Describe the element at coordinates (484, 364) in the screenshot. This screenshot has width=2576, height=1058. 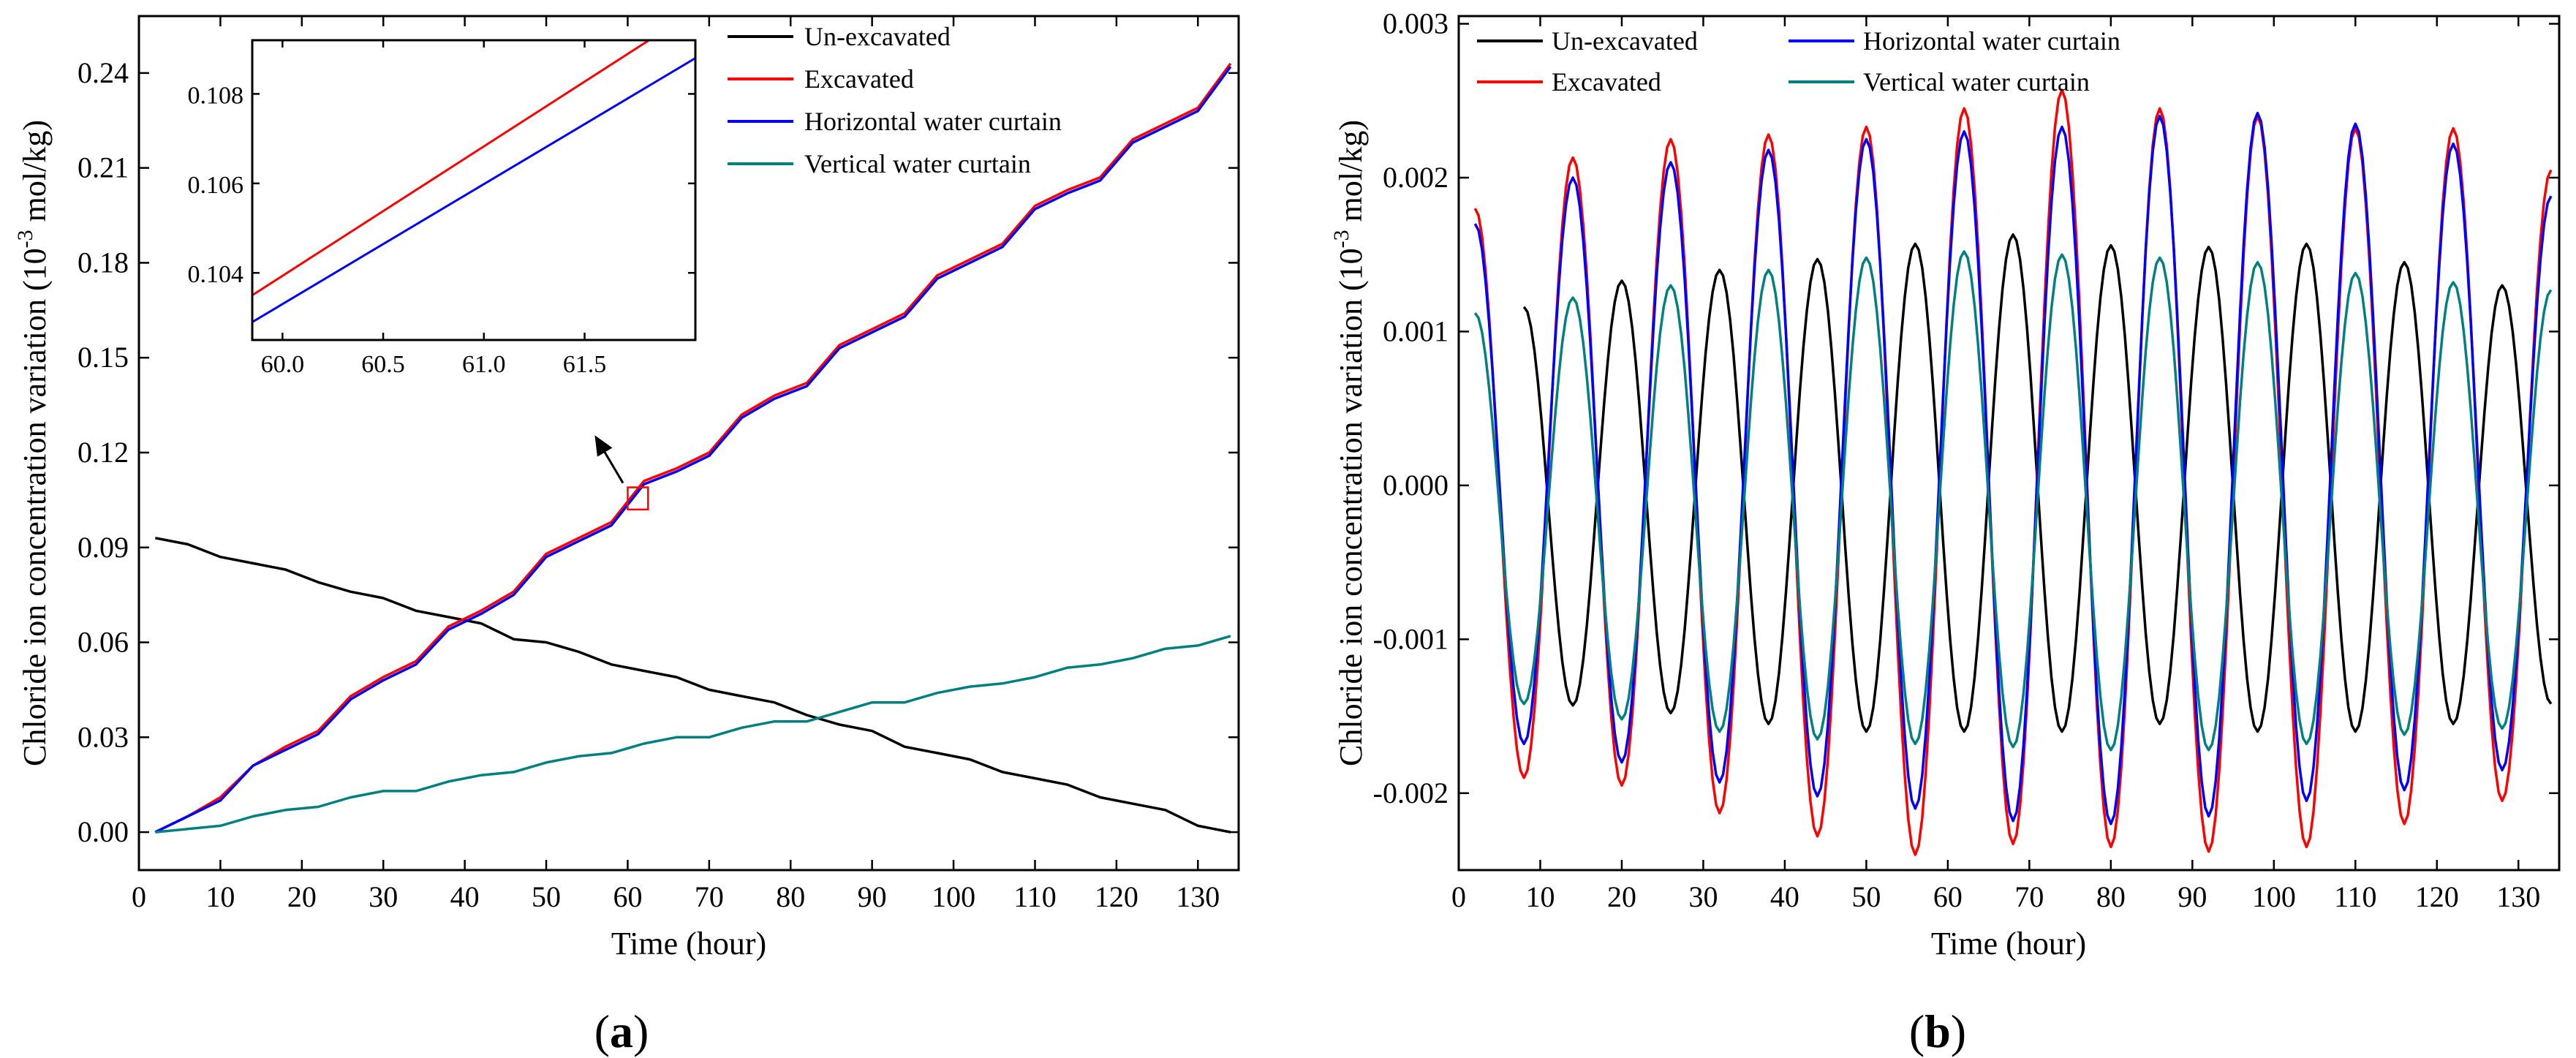
I see `inset-x-tick-label: 61.0` at that location.